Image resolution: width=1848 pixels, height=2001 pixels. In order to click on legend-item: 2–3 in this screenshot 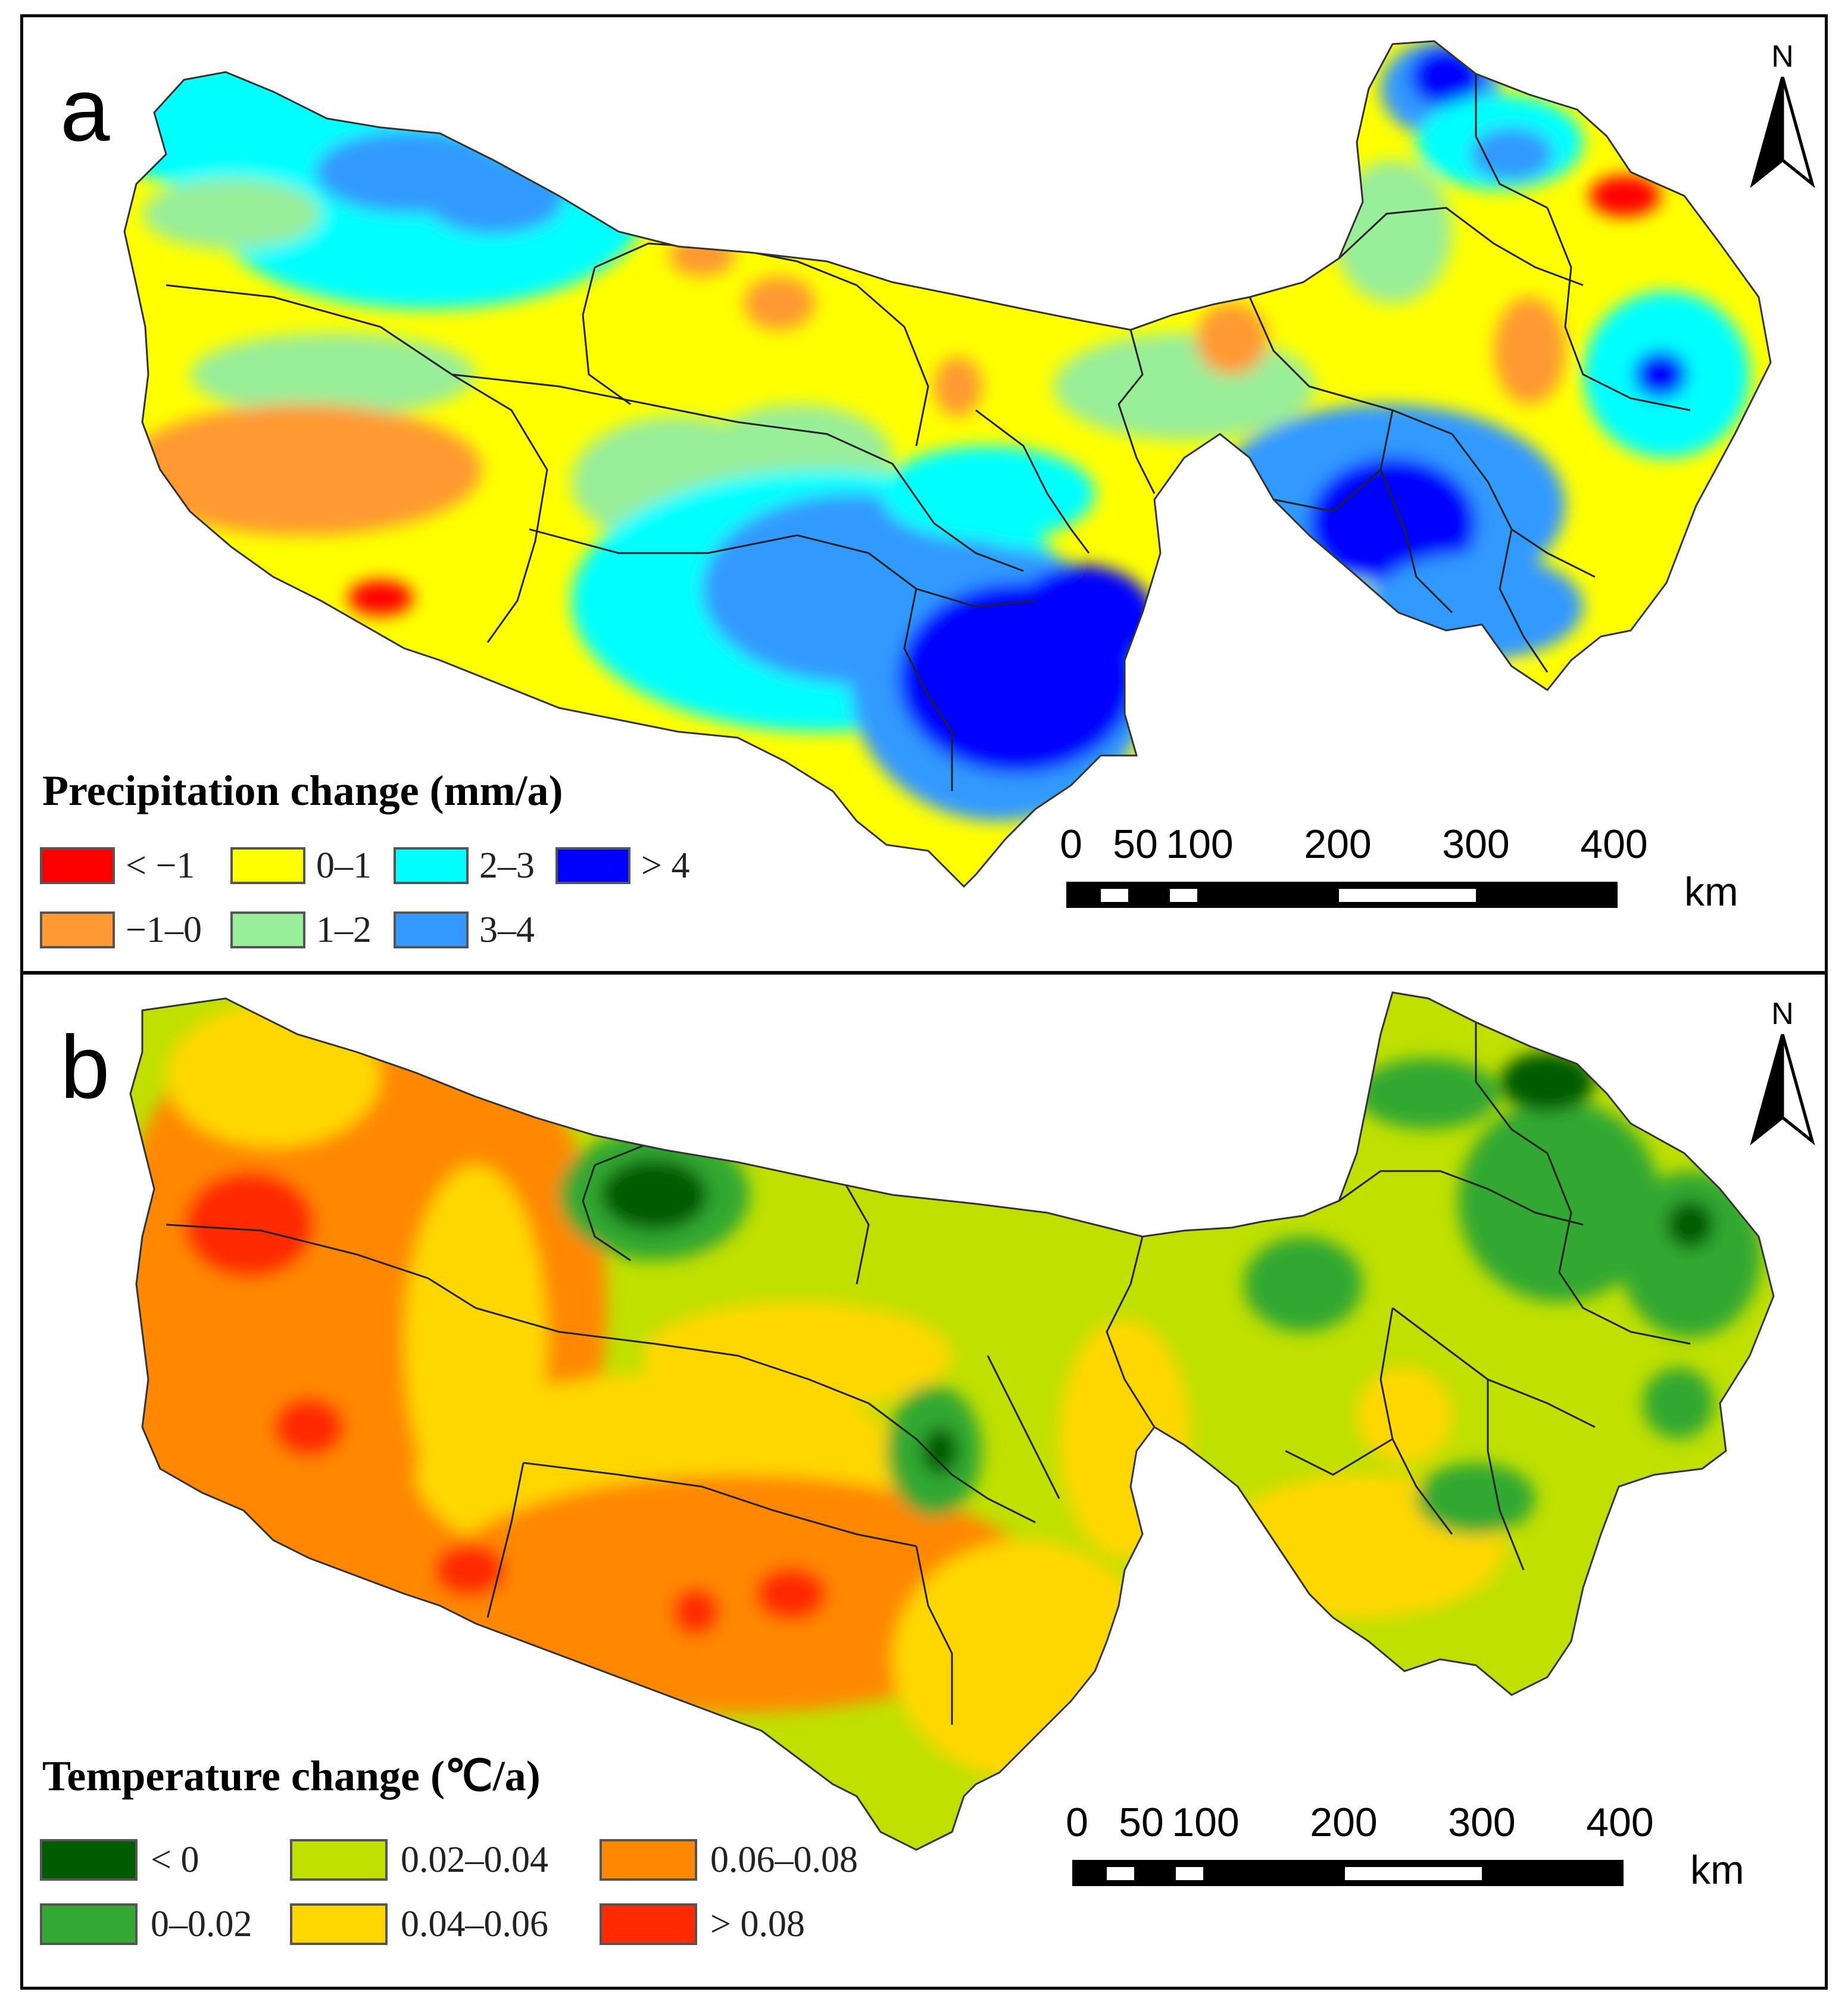, I will do `click(474, 865)`.